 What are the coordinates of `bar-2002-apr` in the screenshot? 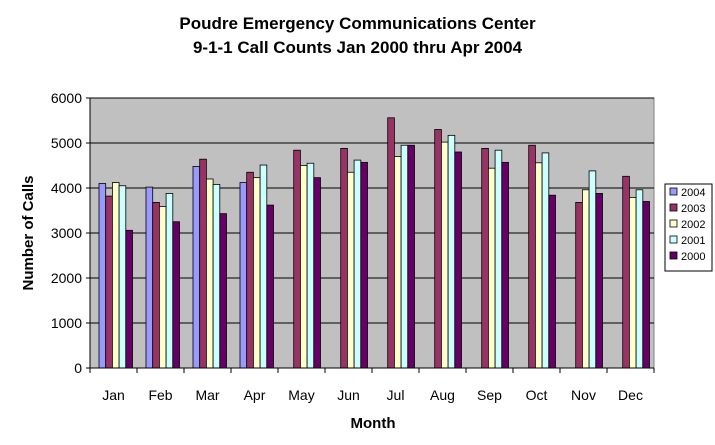 It's located at (256, 273).